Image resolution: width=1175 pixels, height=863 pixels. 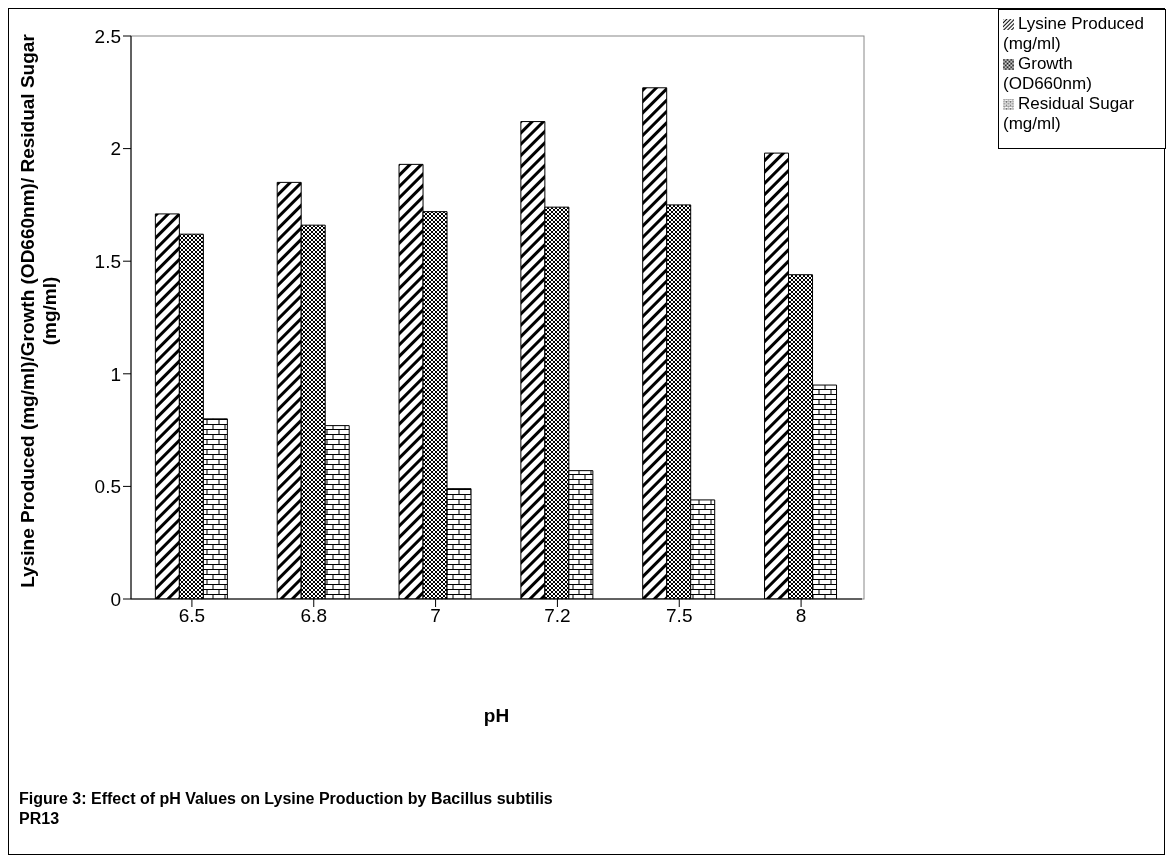 I want to click on legend-label: Residual Sugar (mg/ml), so click(x=1069, y=113).